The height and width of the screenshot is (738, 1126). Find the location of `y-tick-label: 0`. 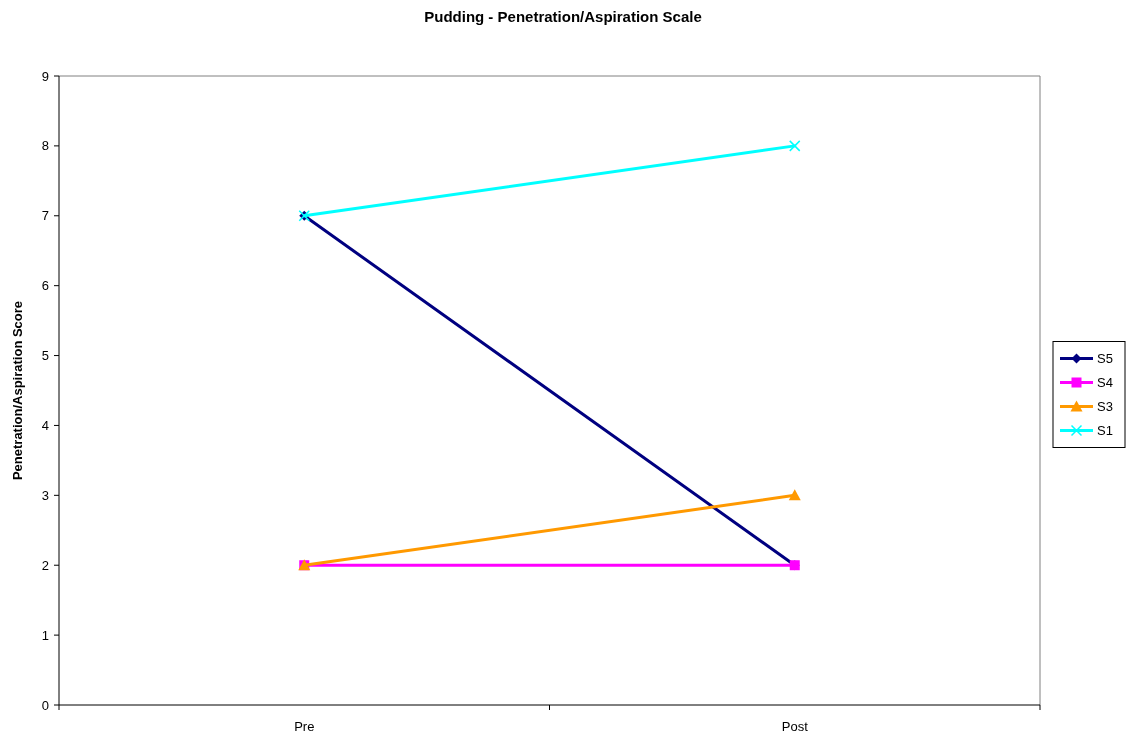

y-tick-label: 0 is located at coordinates (45, 705).